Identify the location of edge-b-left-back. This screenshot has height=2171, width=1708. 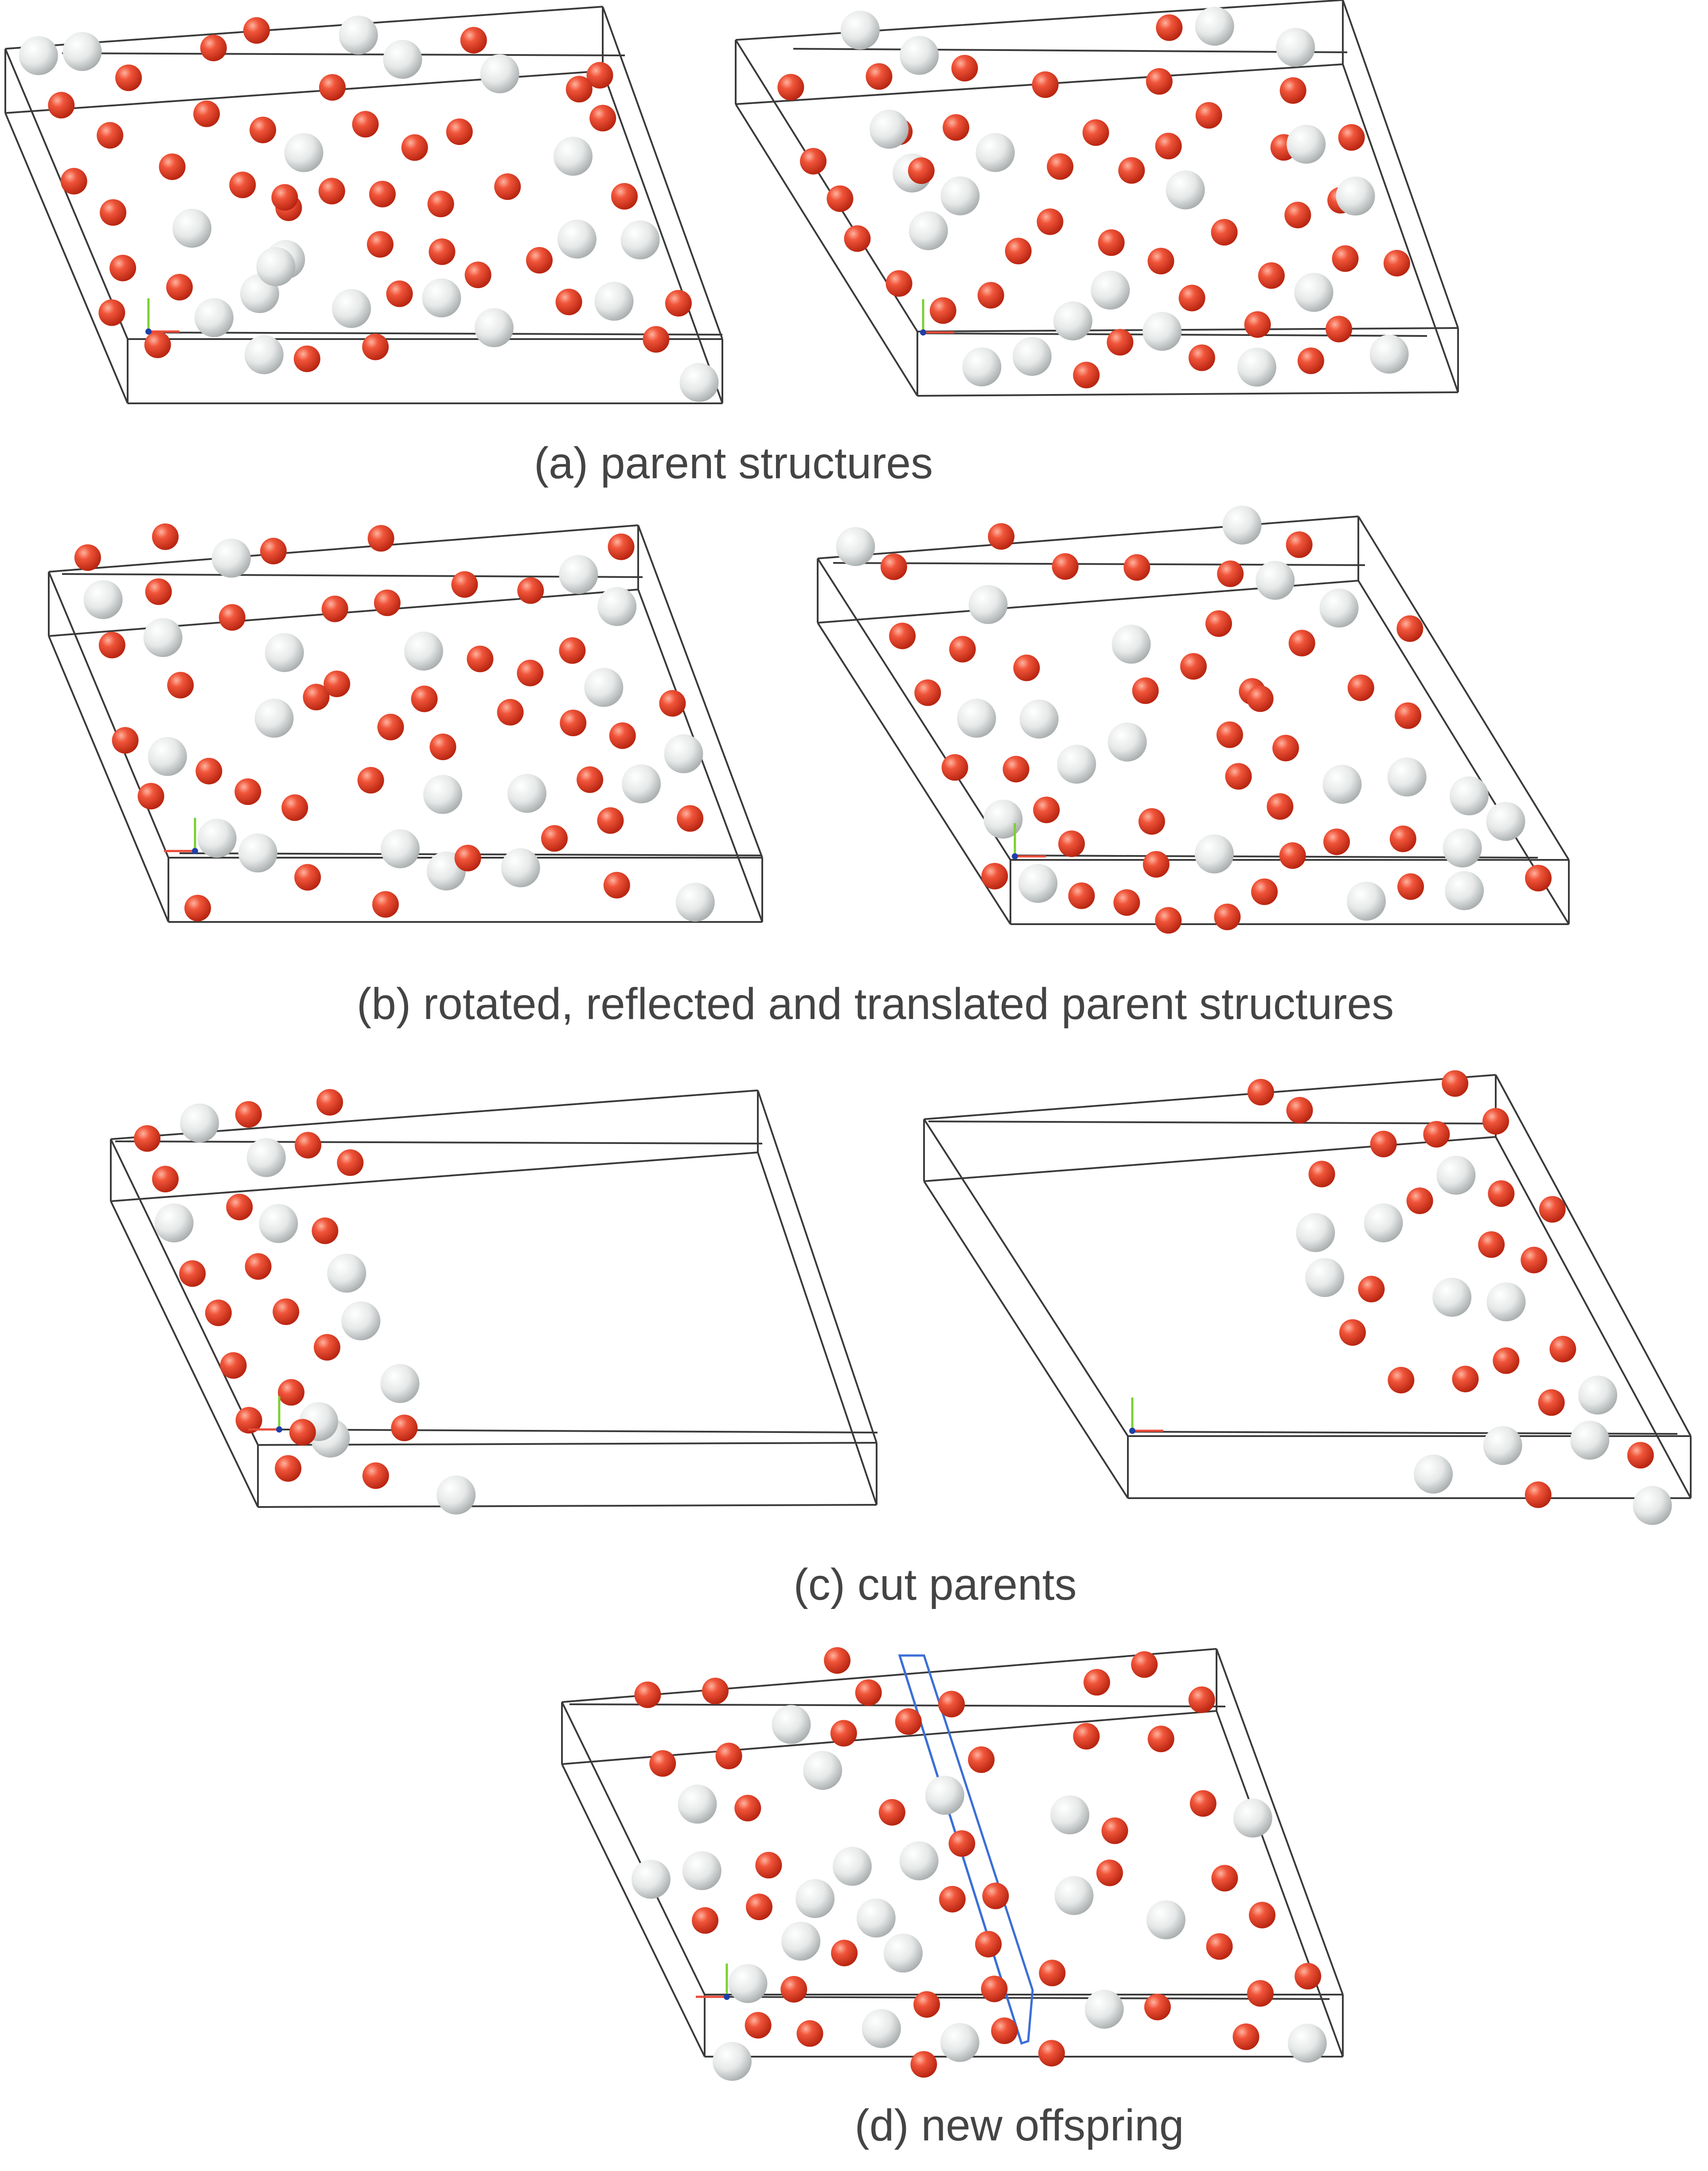
(353, 575).